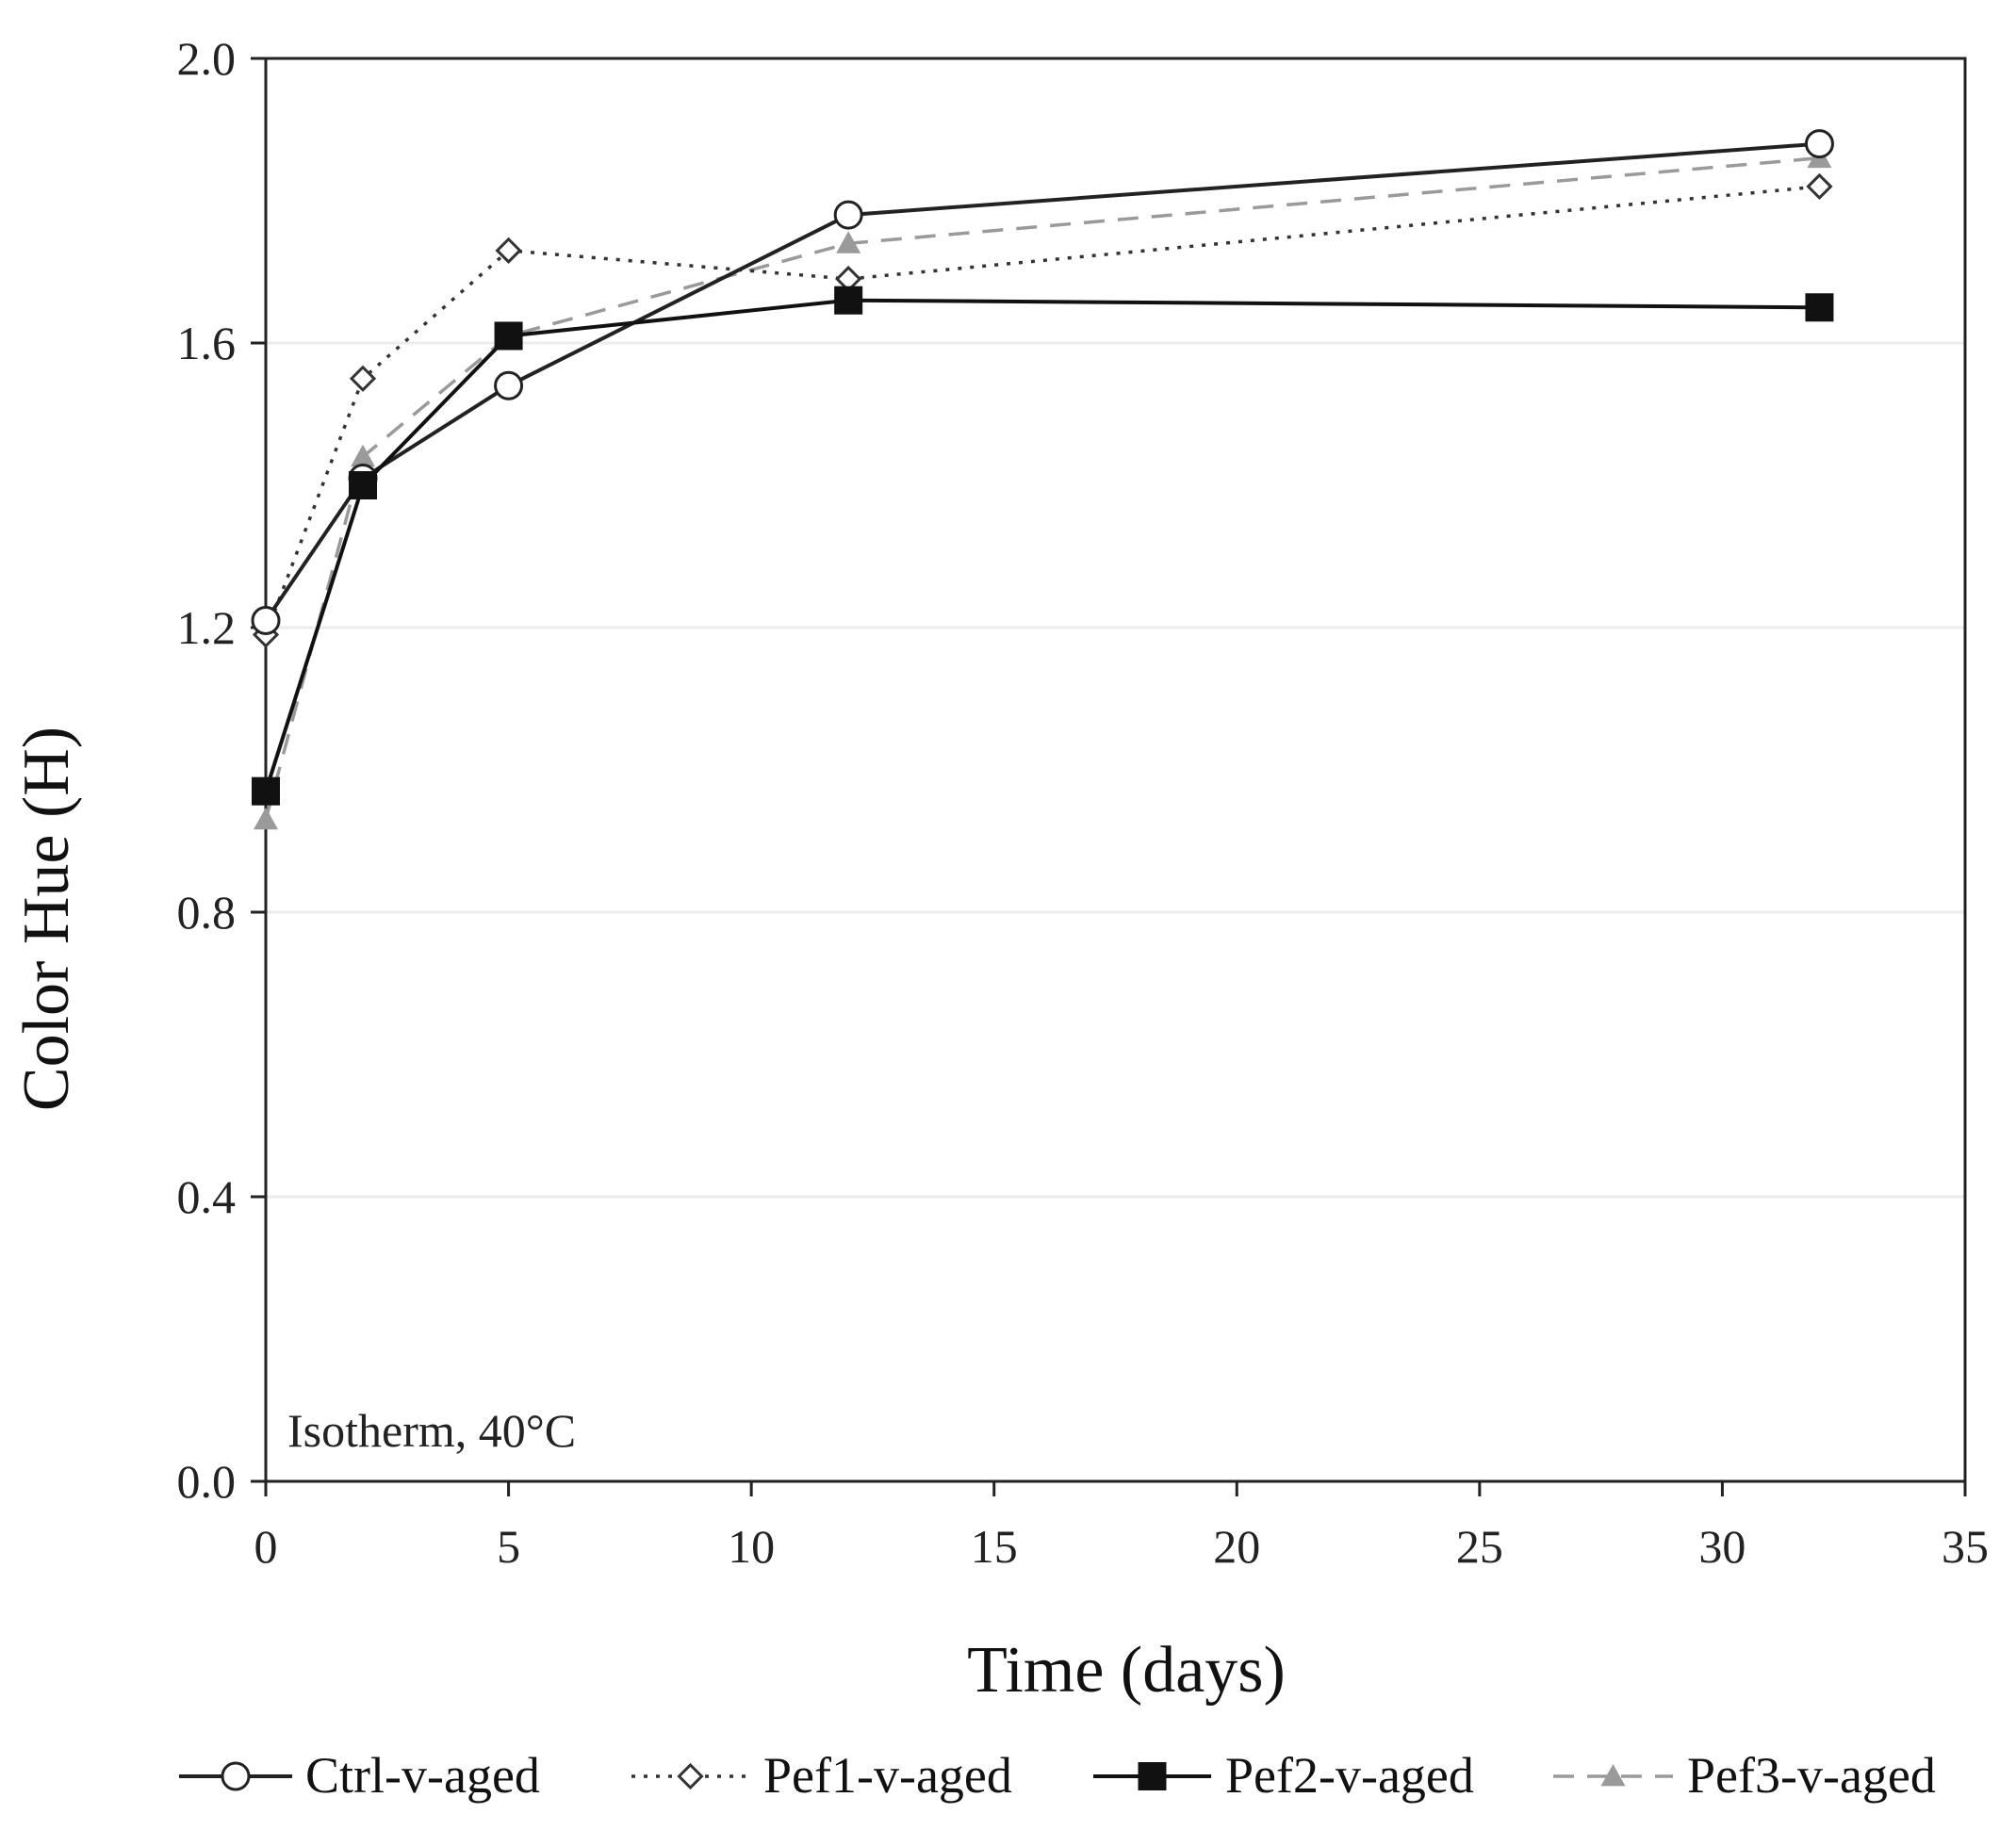 The height and width of the screenshot is (1830, 2016). Describe the element at coordinates (207, 1481) in the screenshot. I see `y-tick-label: 0.0` at that location.